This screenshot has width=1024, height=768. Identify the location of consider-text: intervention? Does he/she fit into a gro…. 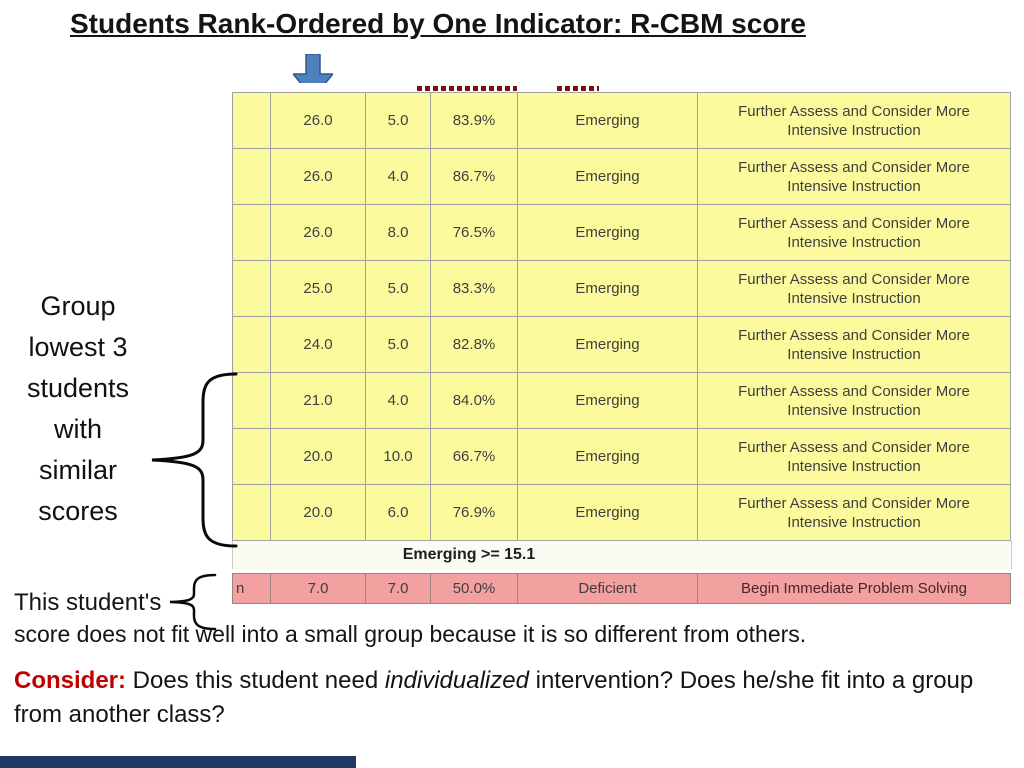
(494, 697).